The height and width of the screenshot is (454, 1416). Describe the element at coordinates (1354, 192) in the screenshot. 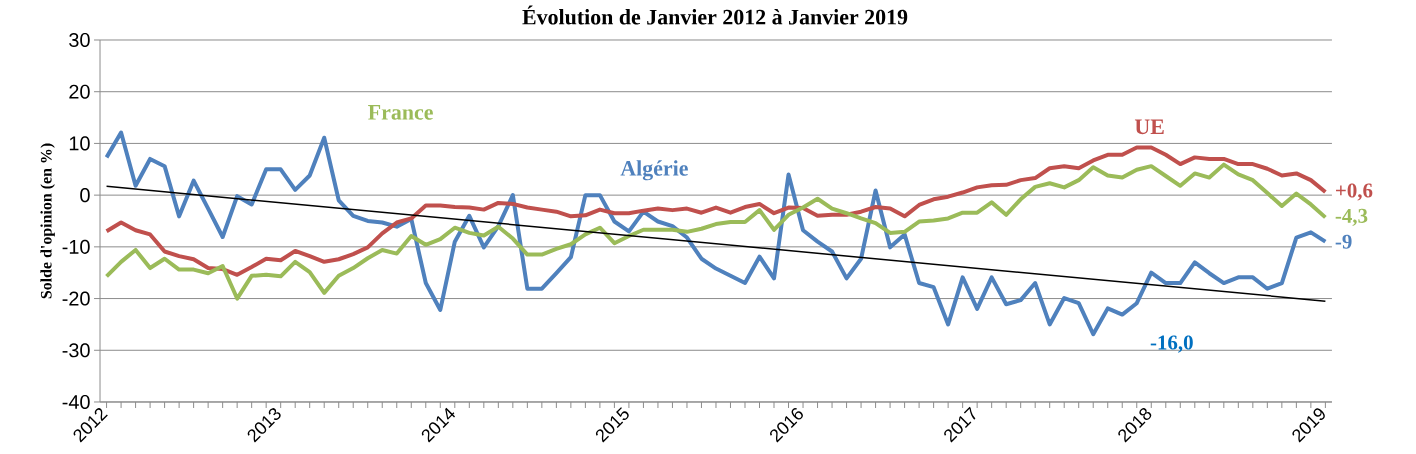

I see `data-label: +0,6` at that location.